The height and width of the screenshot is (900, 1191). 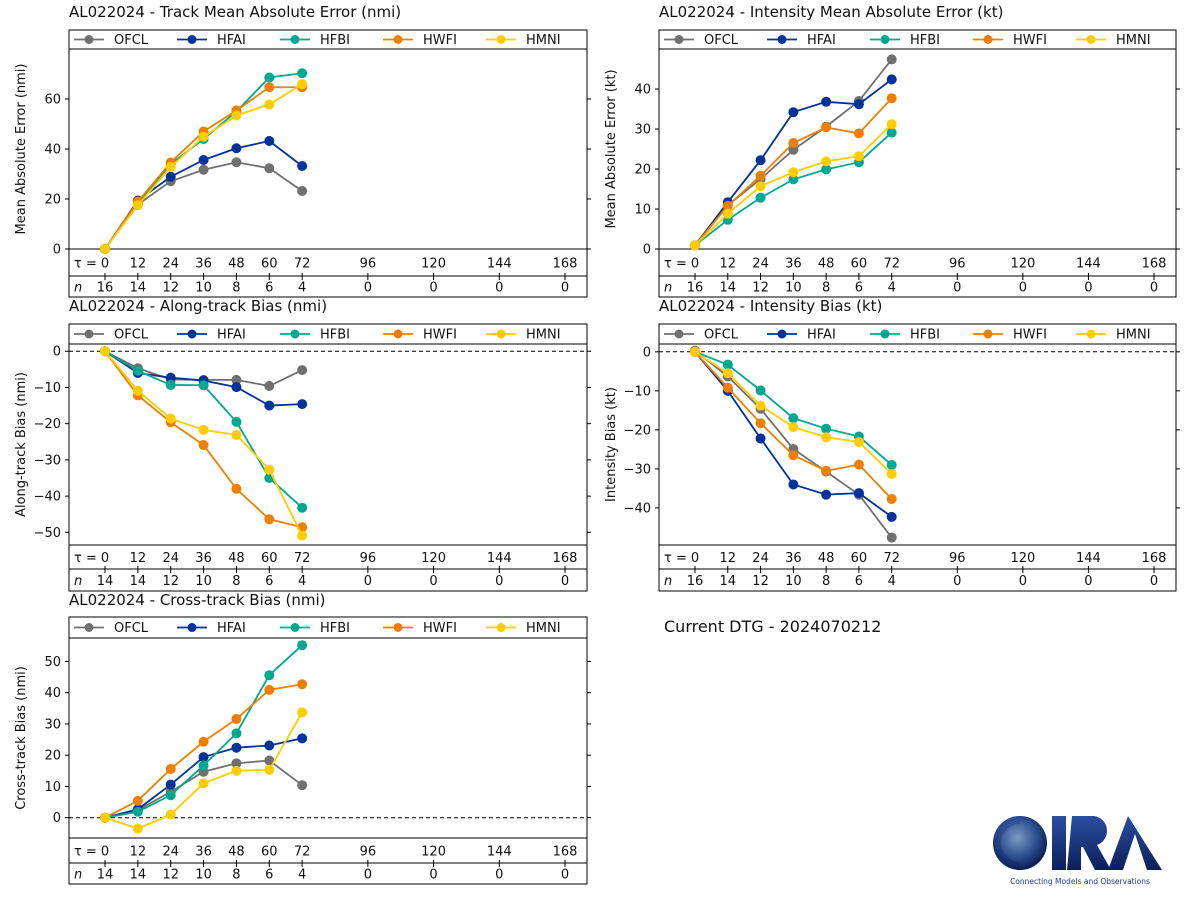 I want to click on tau-tick-label: 144, so click(x=1088, y=558).